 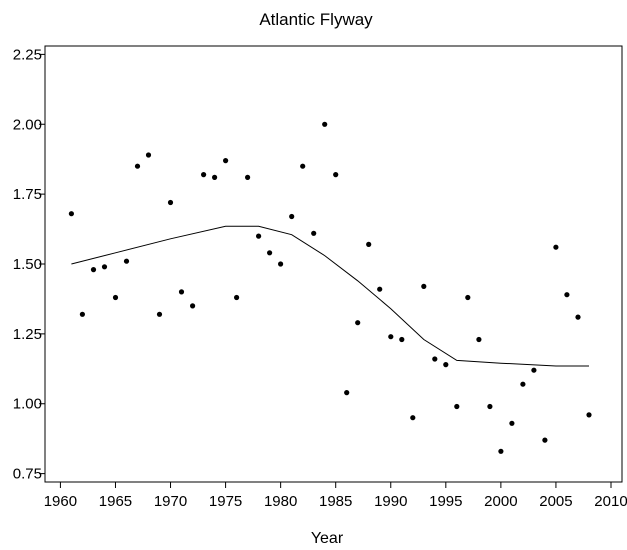 What do you see at coordinates (27, 54) in the screenshot?
I see `y-tick-label: 2.25` at bounding box center [27, 54].